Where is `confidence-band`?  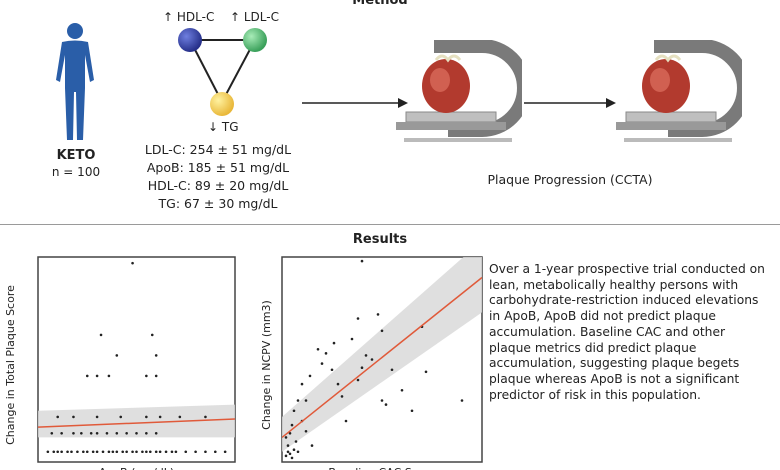
confidence-band is located at coordinates (136, 421).